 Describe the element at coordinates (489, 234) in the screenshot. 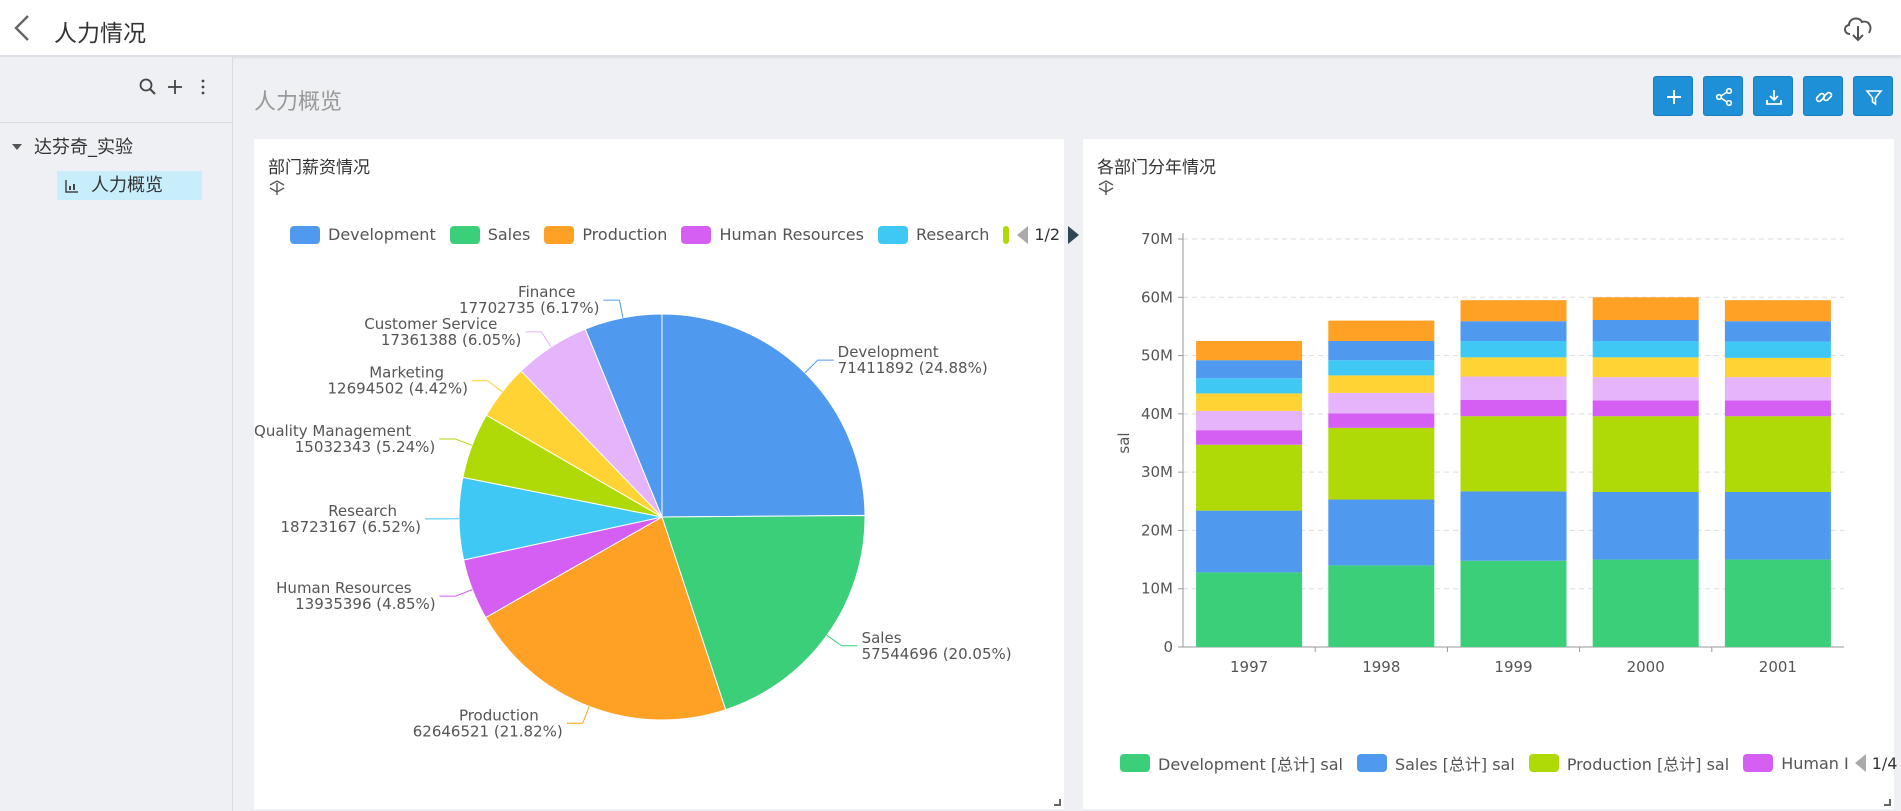

I see `legend-item-sales: Sales` at that location.